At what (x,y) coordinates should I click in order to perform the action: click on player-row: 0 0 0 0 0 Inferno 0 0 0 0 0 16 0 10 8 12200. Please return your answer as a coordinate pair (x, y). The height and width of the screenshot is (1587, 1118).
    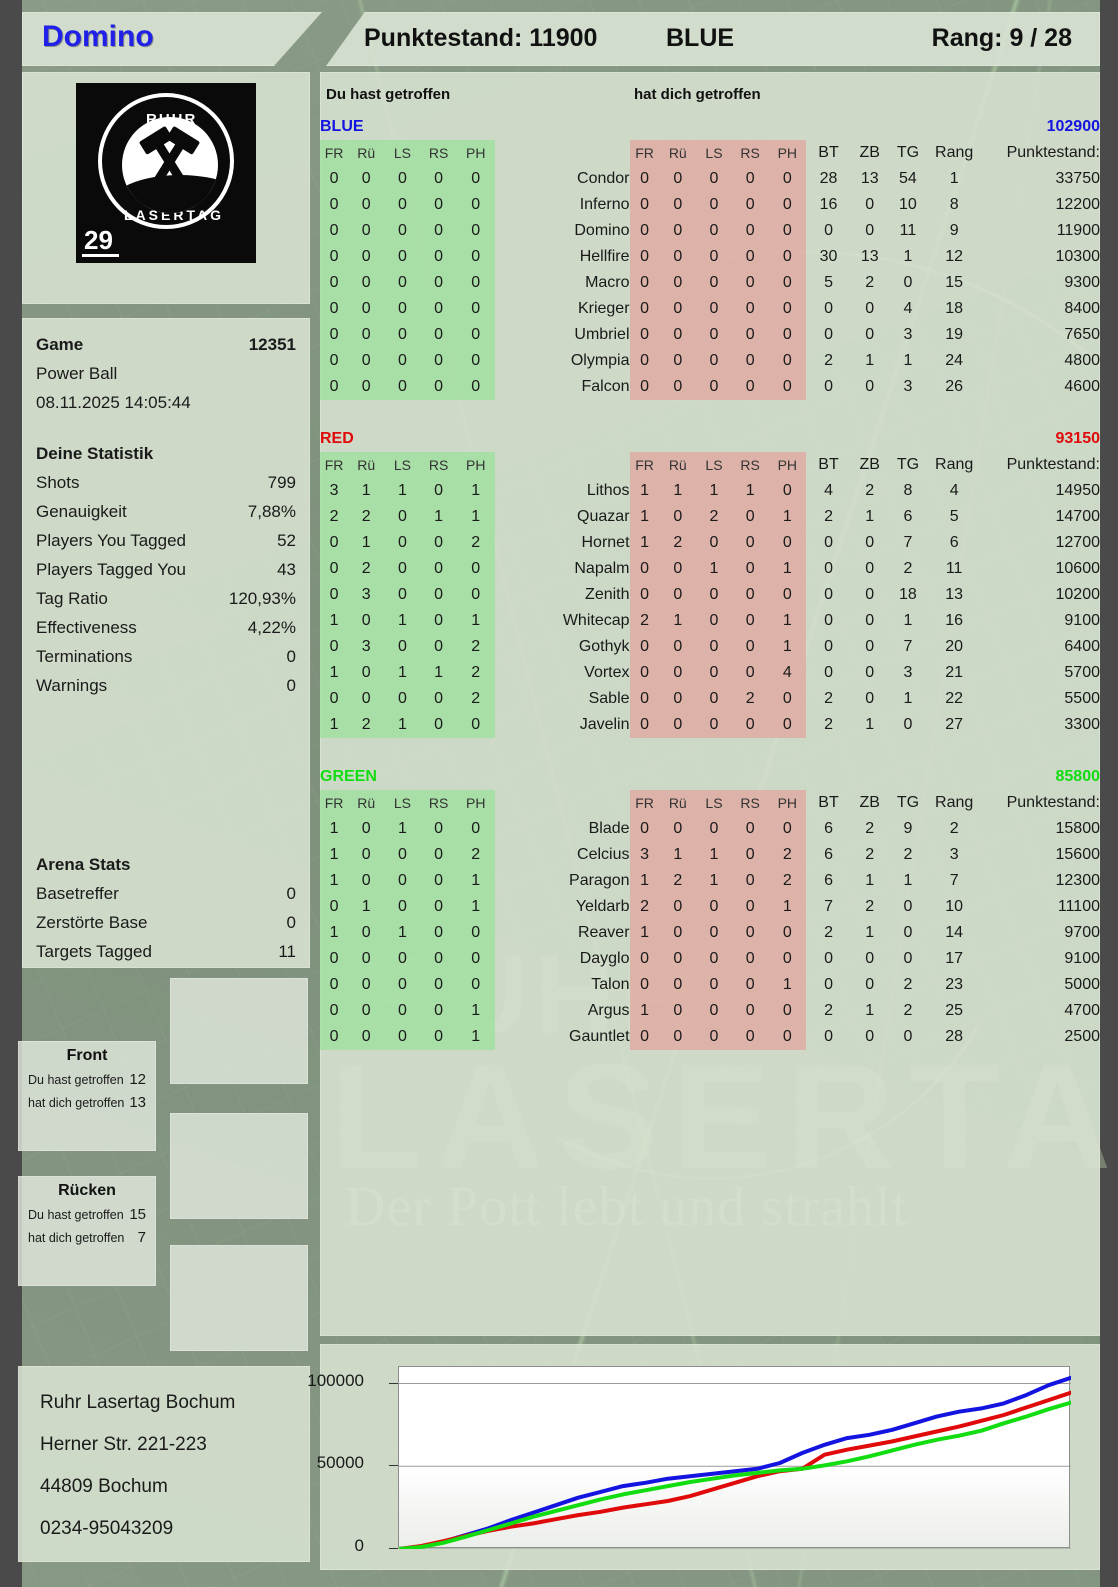
    Looking at the image, I should click on (710, 205).